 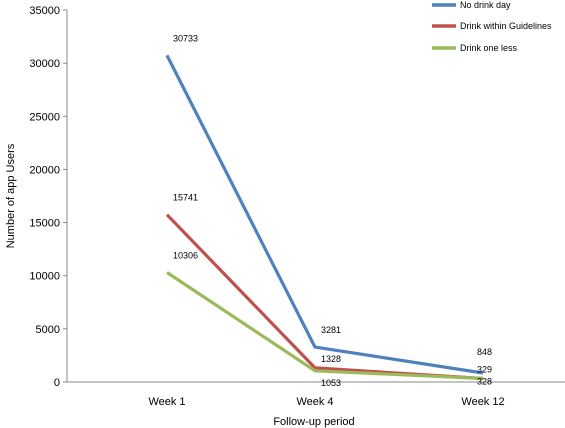 What do you see at coordinates (166, 402) in the screenshot?
I see `x-tick-label: Week 1` at bounding box center [166, 402].